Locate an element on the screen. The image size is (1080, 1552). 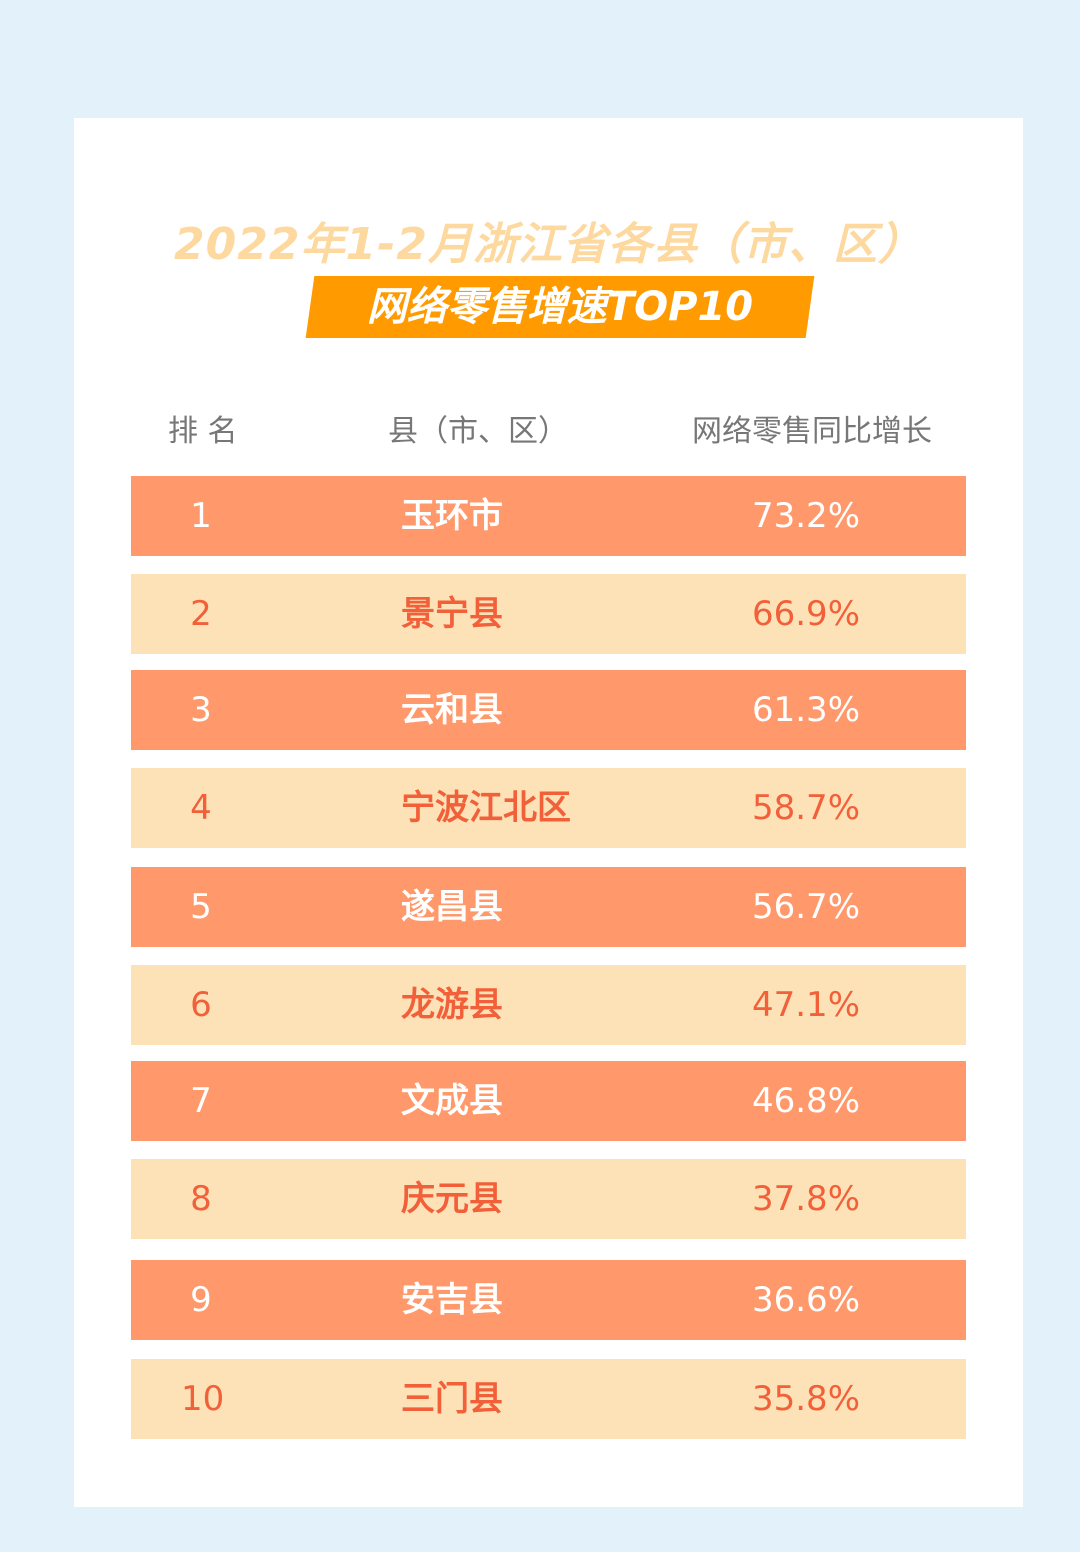
cell-rank: 9 is located at coordinates (201, 1300).